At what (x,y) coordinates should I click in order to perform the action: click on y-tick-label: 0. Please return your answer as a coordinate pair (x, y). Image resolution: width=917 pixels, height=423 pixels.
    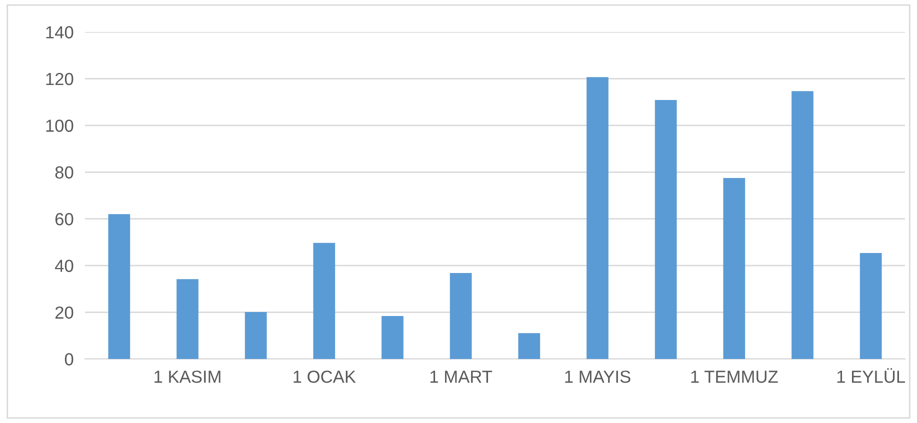
    Looking at the image, I should click on (69, 359).